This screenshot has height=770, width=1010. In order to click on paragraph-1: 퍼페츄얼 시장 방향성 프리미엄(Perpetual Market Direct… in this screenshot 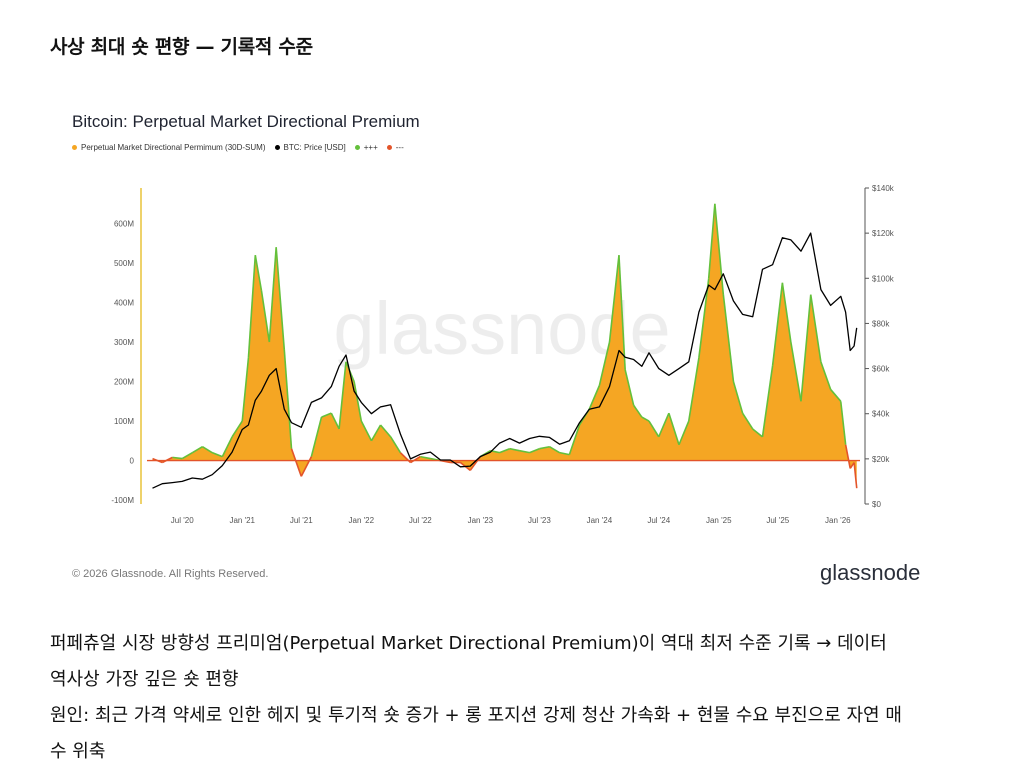, I will do `click(468, 643)`.